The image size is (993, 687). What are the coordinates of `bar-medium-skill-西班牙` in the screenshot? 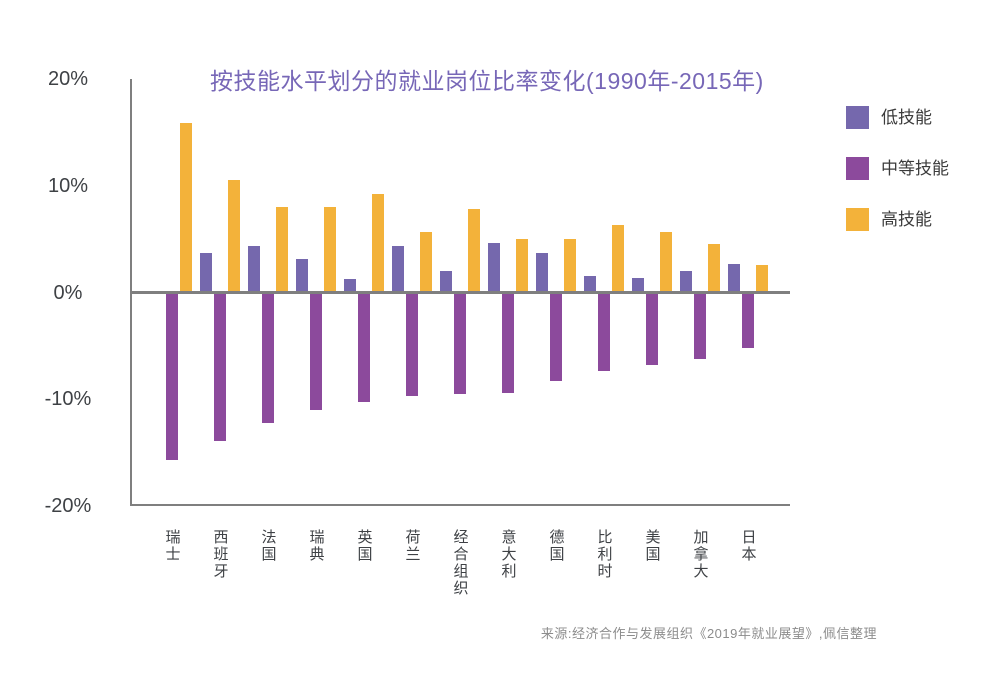 It's located at (220, 366).